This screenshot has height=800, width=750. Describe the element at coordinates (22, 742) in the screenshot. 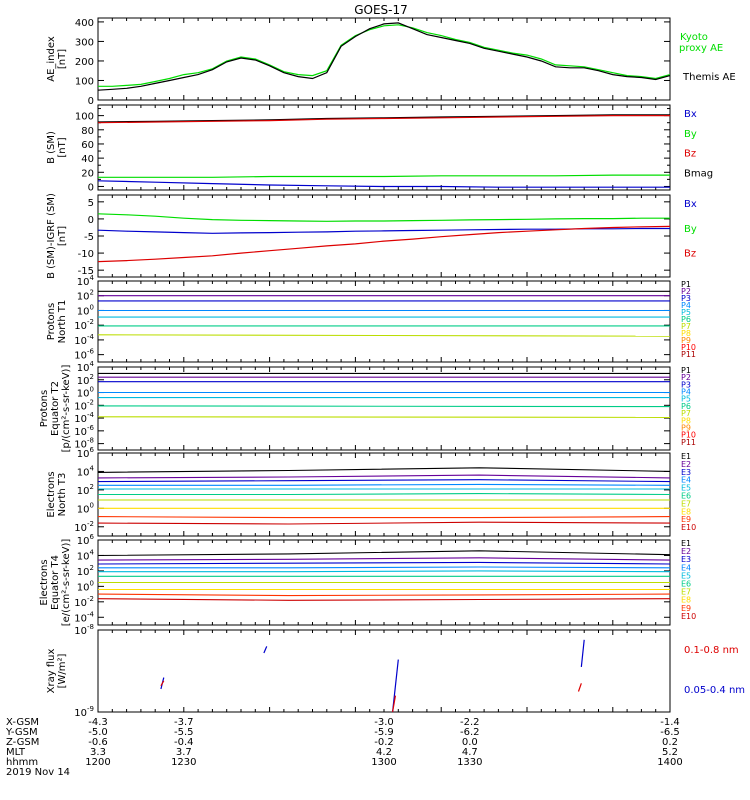

I see `time-axis-row-label: Z-GSM` at that location.